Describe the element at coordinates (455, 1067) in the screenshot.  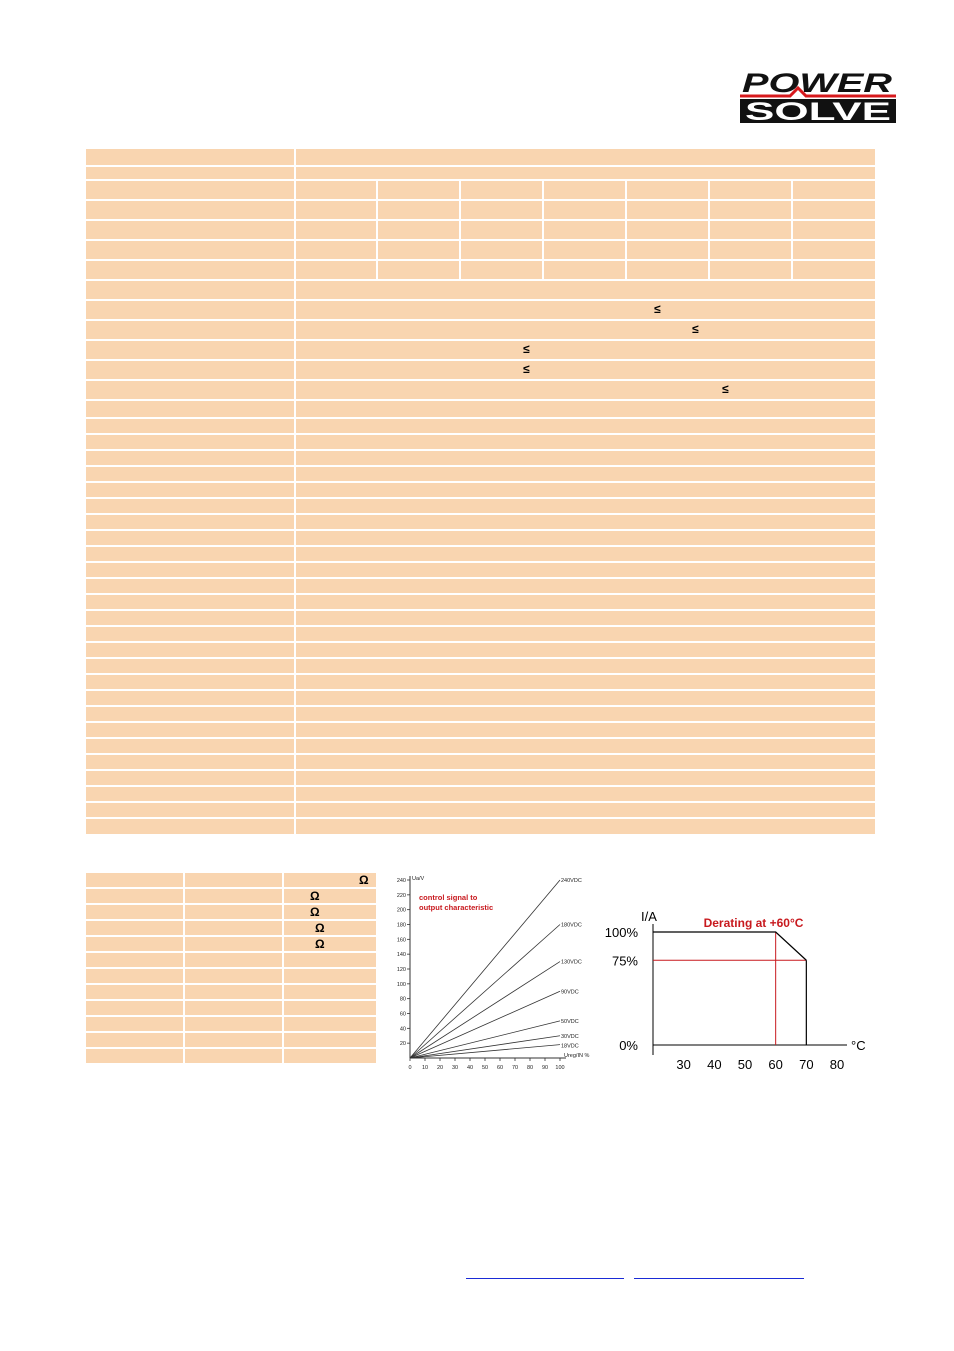
I see `x-tick-label: 30` at that location.